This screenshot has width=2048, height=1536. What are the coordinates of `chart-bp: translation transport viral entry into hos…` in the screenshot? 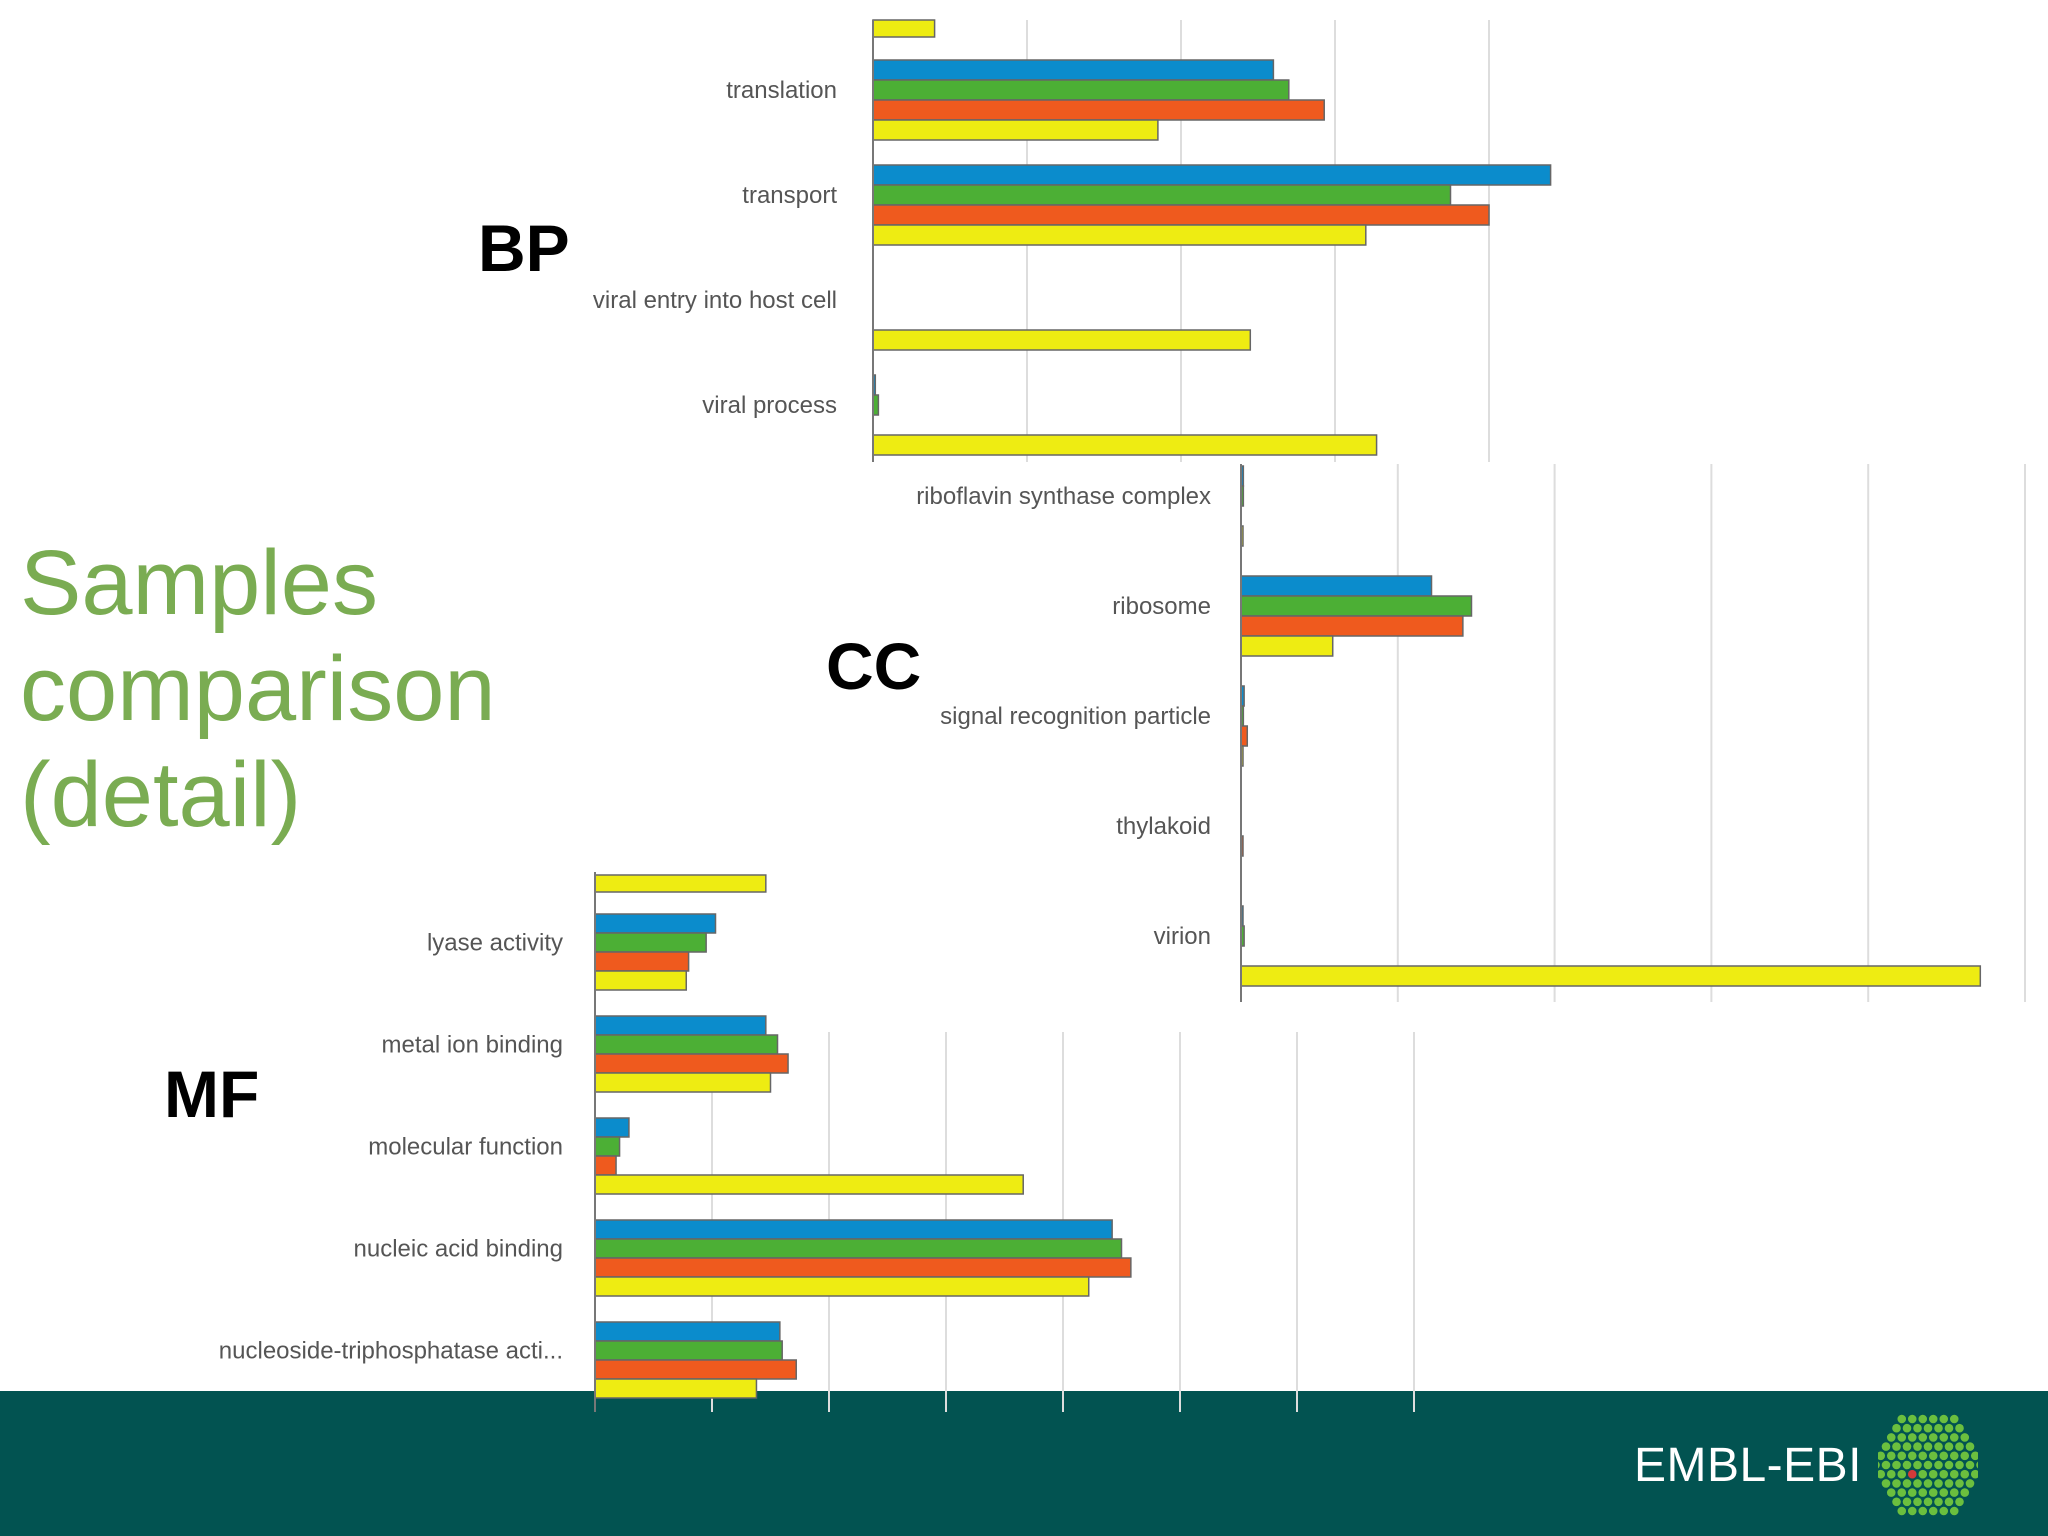 It's located at (1072, 240).